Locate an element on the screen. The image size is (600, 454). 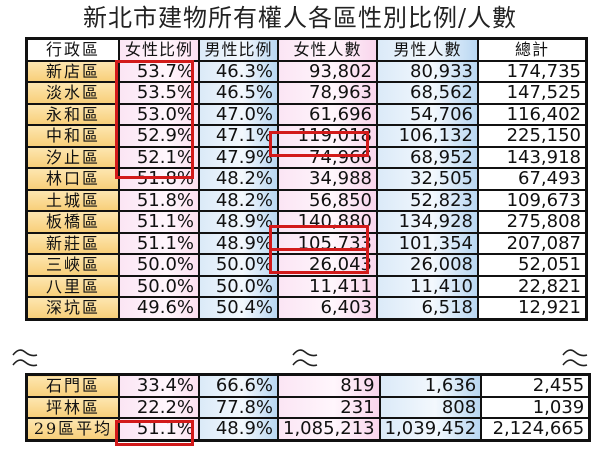
cell-male-count: 80,933 is located at coordinates (427, 71).